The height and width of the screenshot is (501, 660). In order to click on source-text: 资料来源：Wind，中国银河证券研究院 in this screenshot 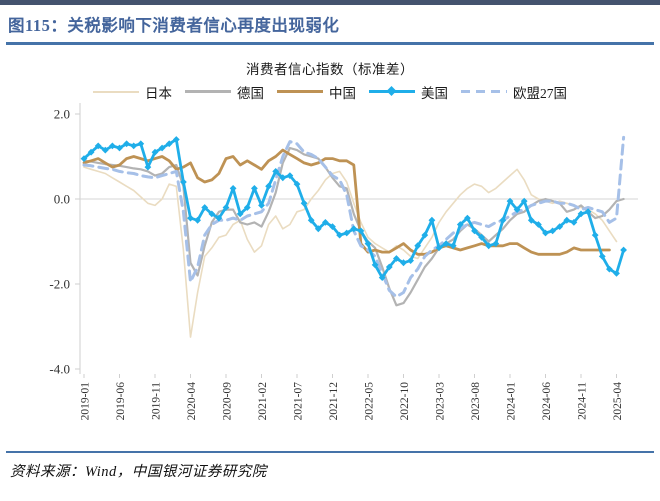, I will do `click(138, 472)`.